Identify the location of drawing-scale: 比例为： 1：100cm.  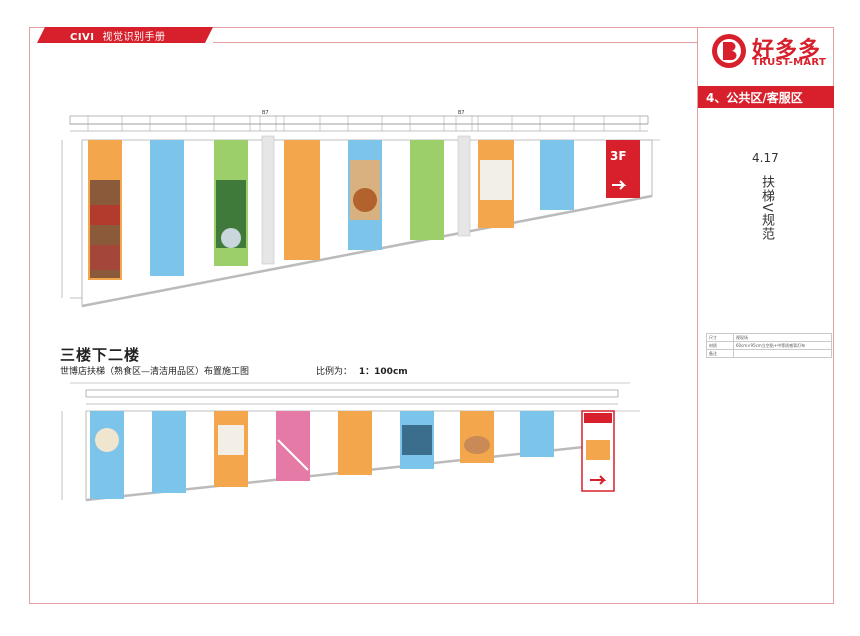
(362, 370).